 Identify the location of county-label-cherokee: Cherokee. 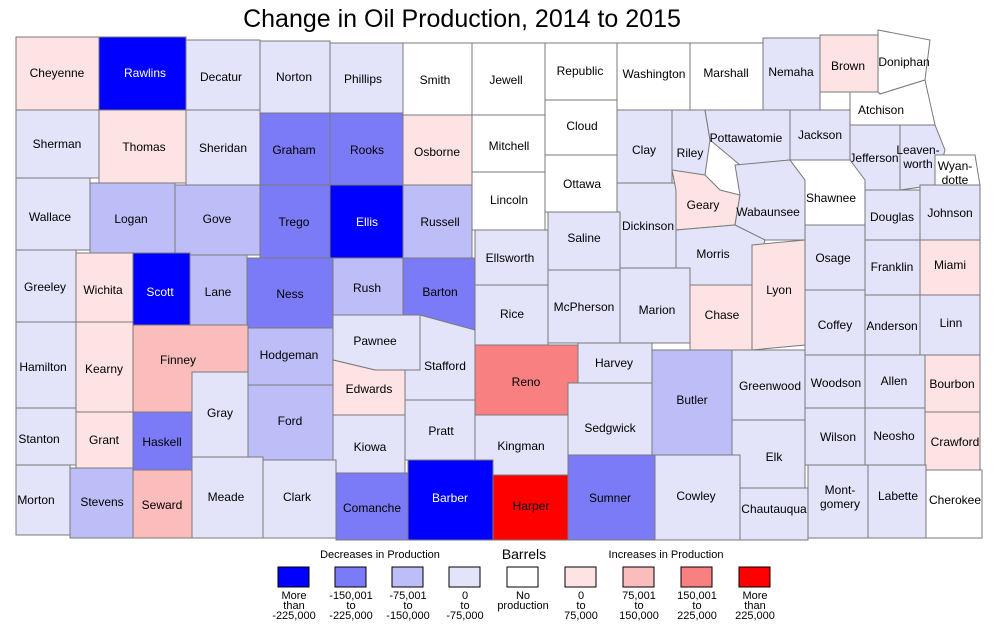
(955, 500).